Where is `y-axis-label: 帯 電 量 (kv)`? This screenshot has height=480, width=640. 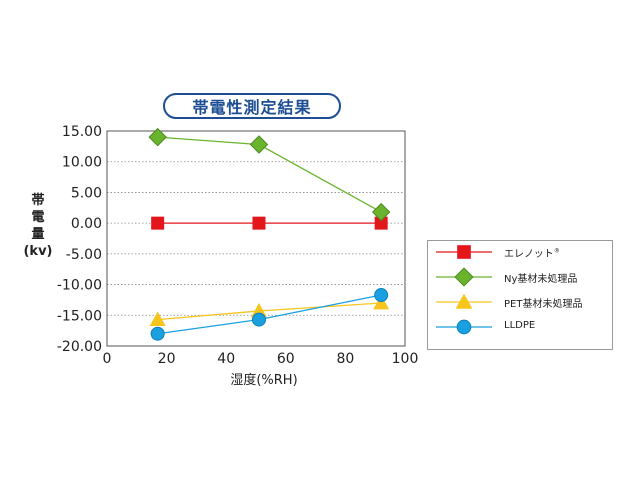 y-axis-label: 帯 電 量 (kv) is located at coordinates (38, 226).